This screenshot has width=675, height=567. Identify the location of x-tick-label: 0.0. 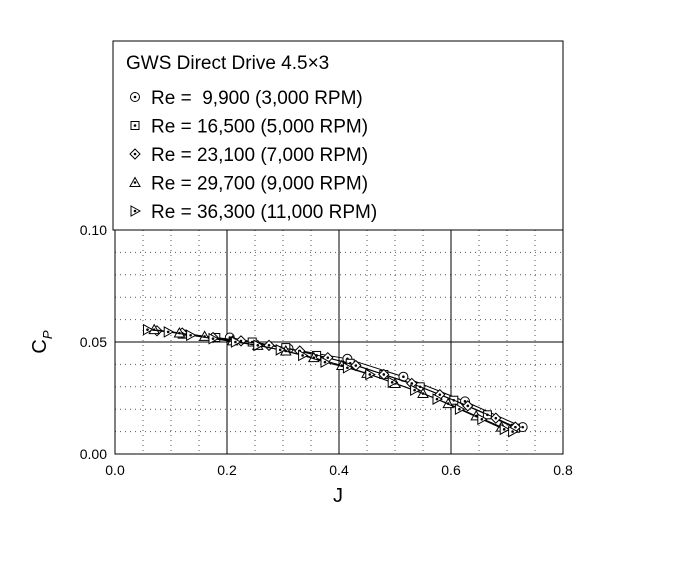
(115, 470).